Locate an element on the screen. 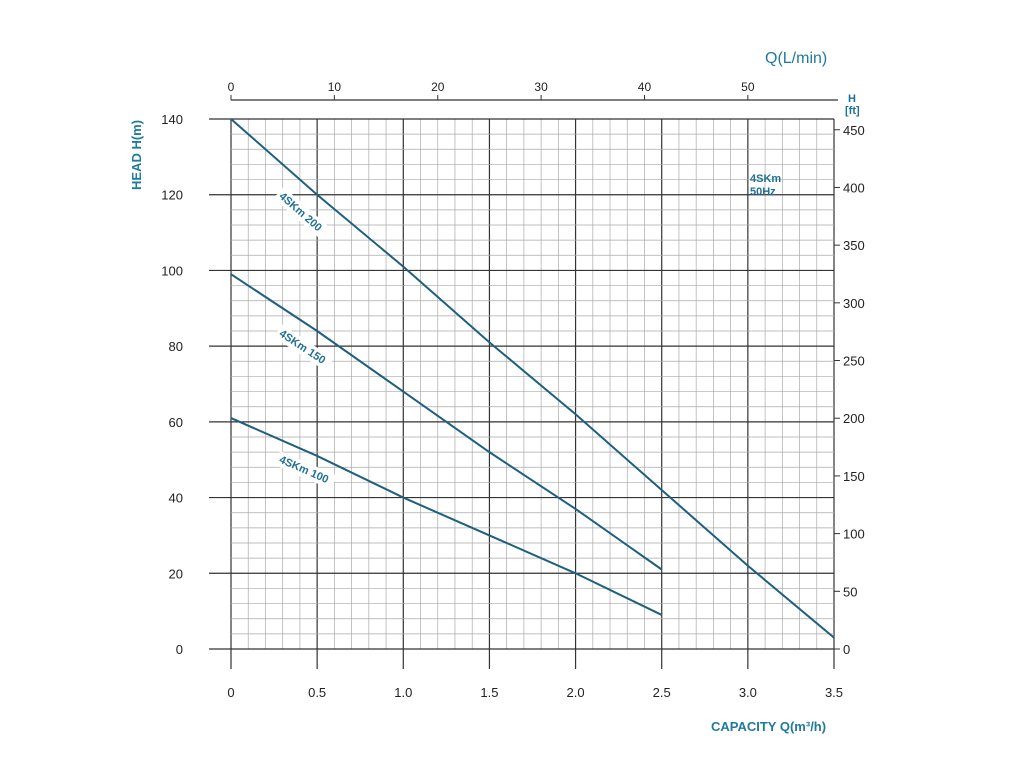  right-tick-label: 400 is located at coordinates (854, 187).